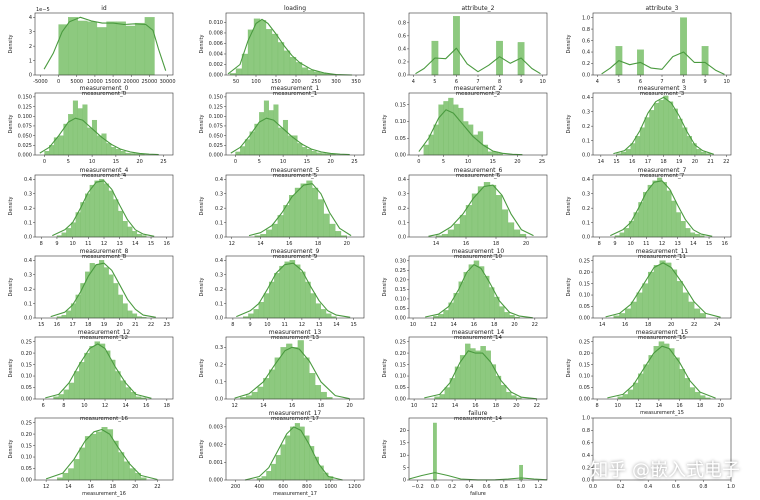 The image size is (760, 500). What do you see at coordinates (295, 419) in the screenshot?
I see `overlapping-xlabel: measurement_17` at bounding box center [295, 419].